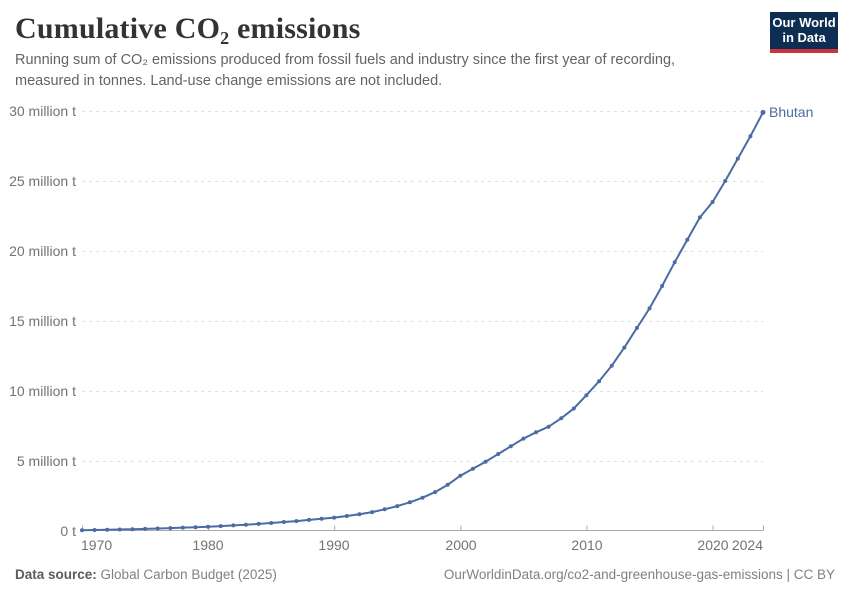 This screenshot has height=600, width=850. What do you see at coordinates (56, 574) in the screenshot?
I see `data-source-label: Data source:` at bounding box center [56, 574].